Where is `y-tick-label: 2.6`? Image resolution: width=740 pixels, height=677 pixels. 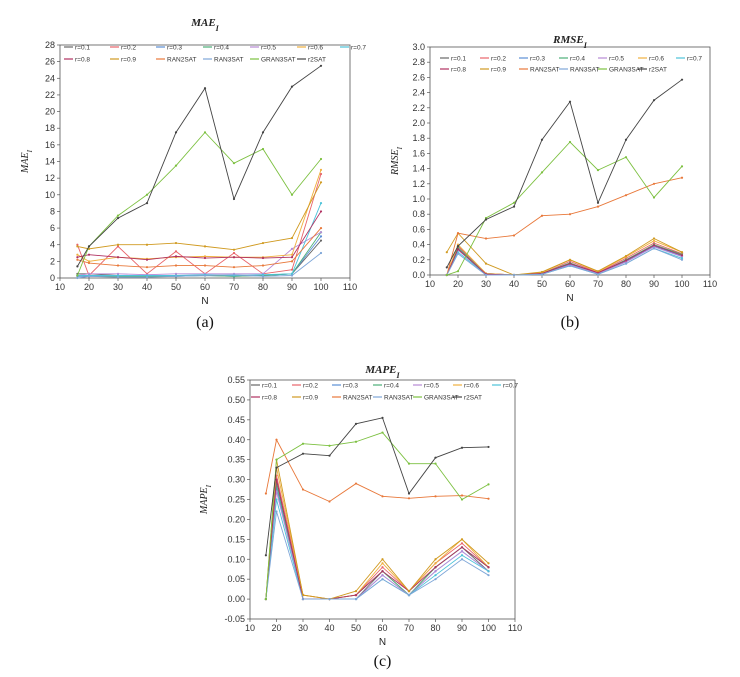
y-tick-label: 2.6 is located at coordinates (418, 77).